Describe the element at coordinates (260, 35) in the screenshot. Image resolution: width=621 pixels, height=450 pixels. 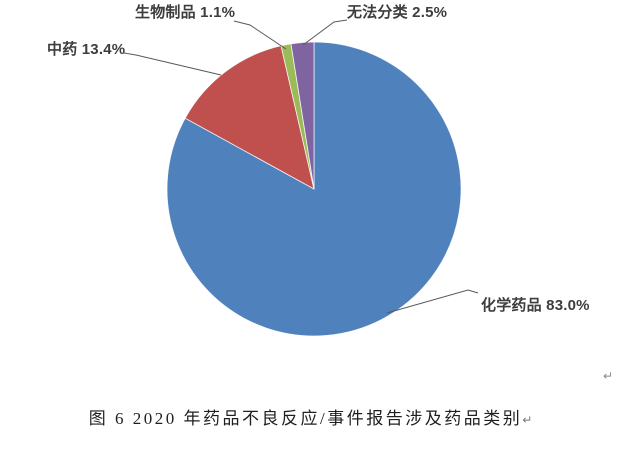
I see `leader-line-biologics` at that location.